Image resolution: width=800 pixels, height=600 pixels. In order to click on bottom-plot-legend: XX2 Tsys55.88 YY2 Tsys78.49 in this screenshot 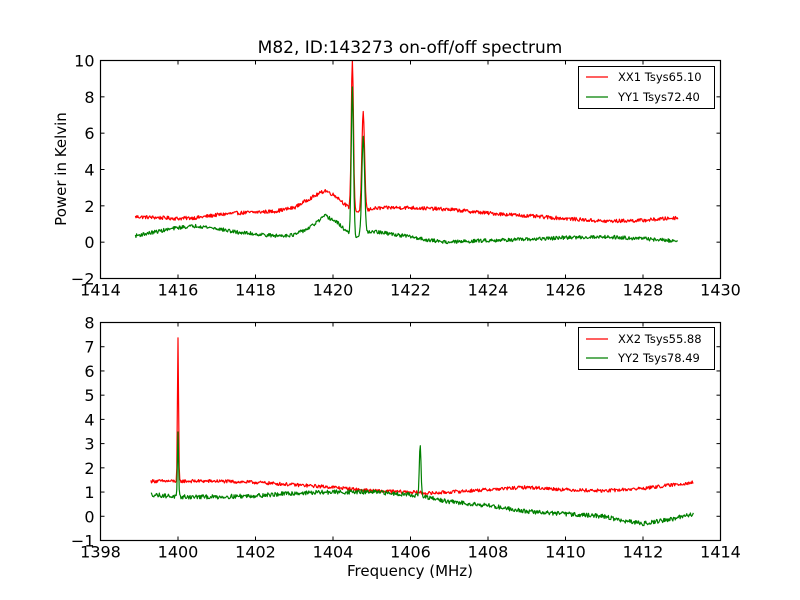, I will do `click(646, 348)`.